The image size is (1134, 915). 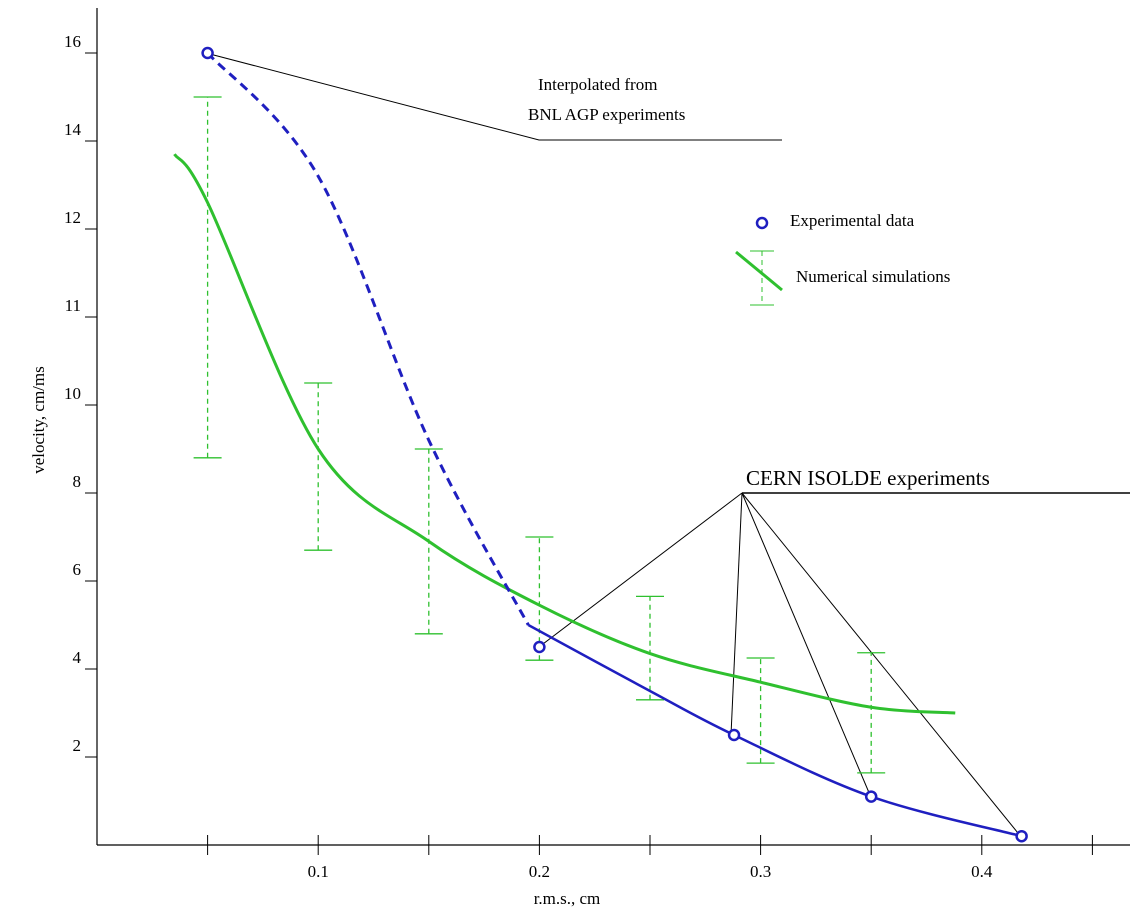 I want to click on legend-label: Numerical simulations, so click(x=873, y=276).